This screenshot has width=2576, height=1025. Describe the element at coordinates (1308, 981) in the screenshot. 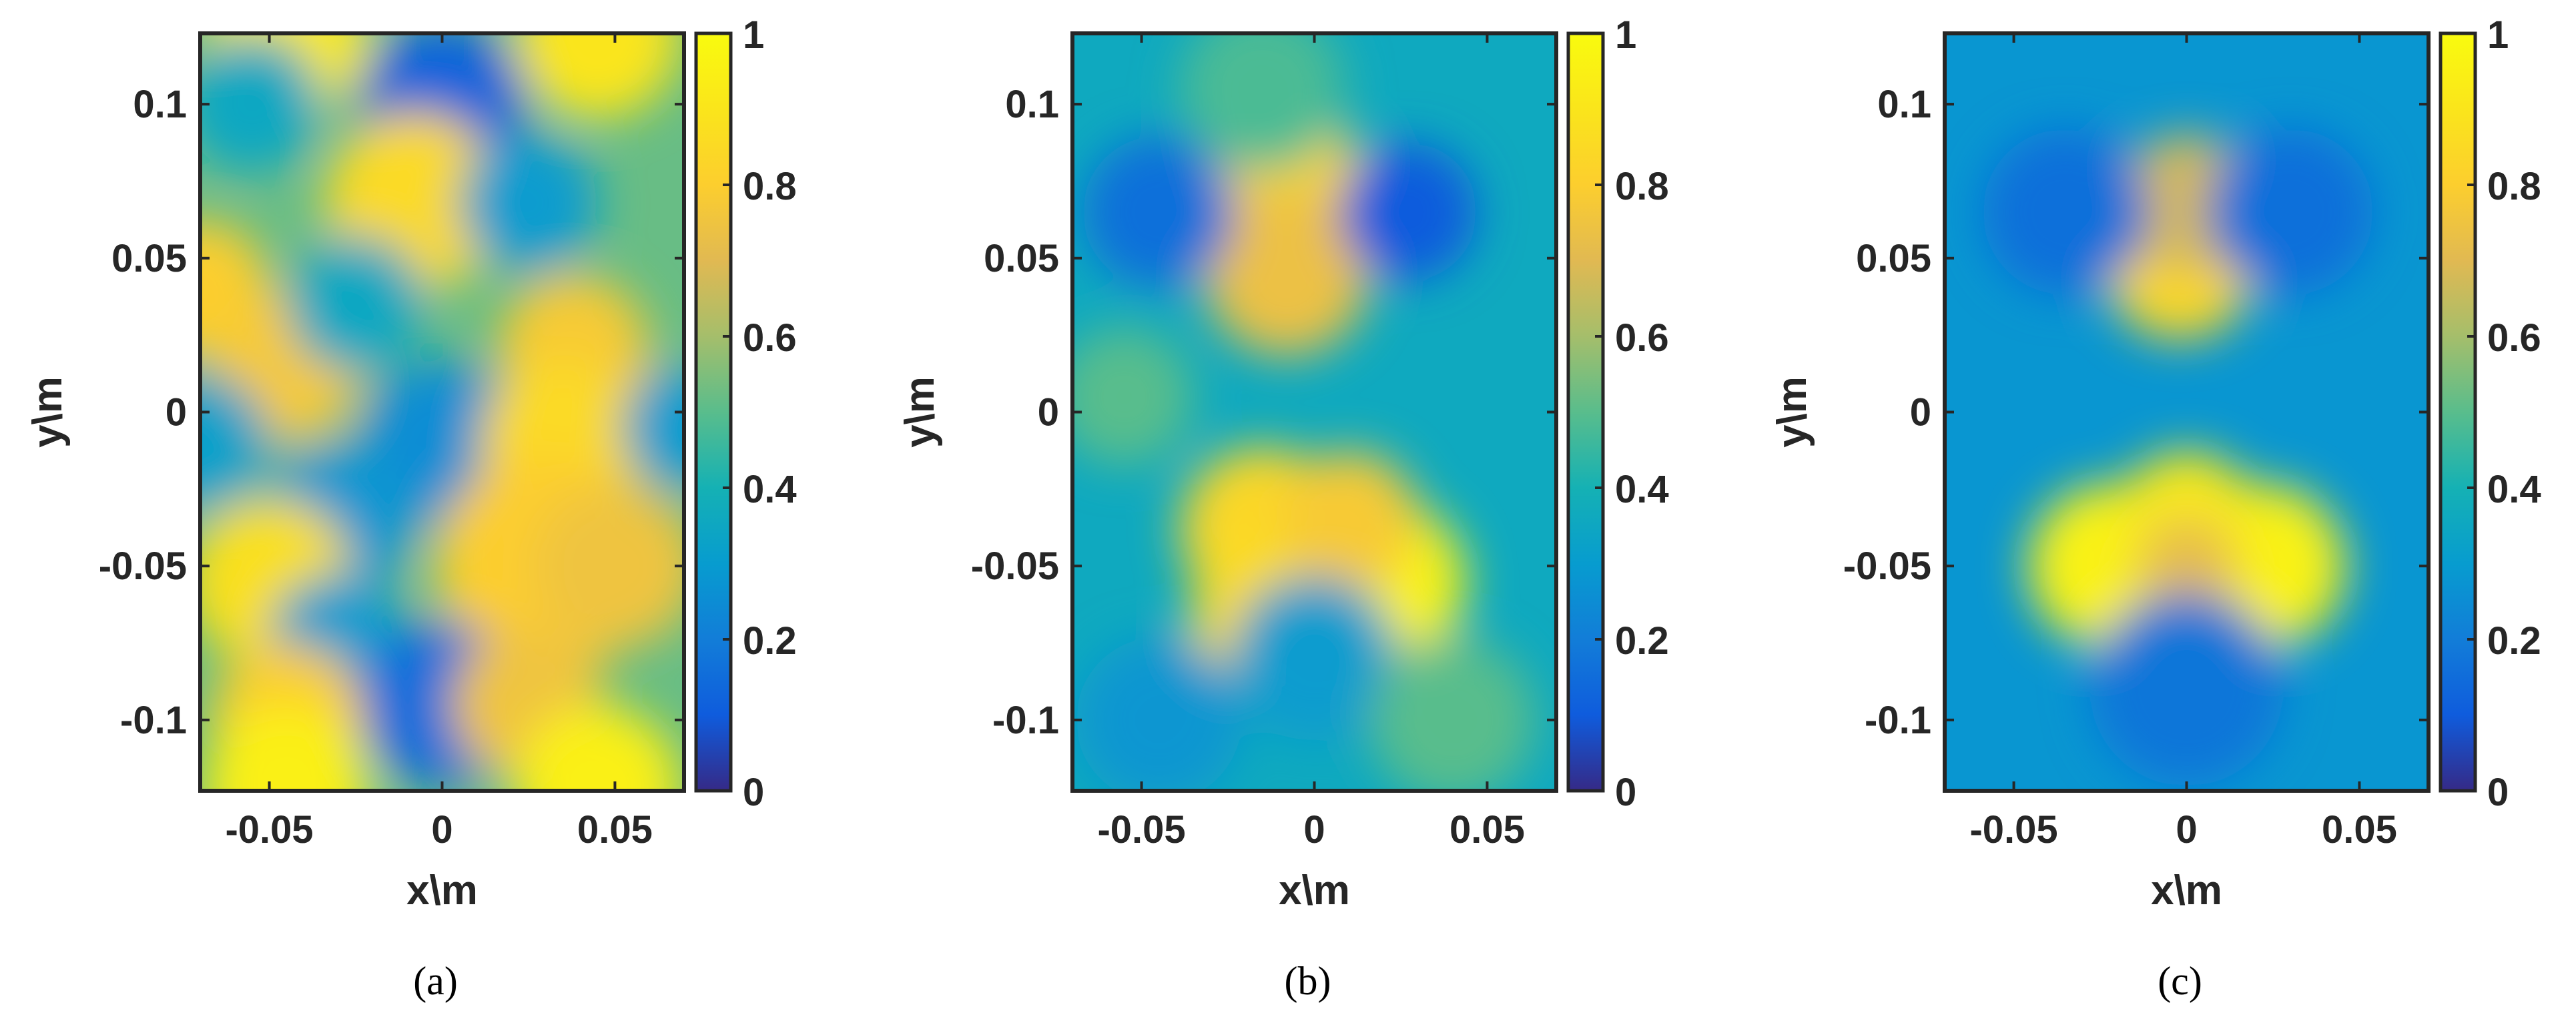

I see `subfigure-caption: (b)` at that location.